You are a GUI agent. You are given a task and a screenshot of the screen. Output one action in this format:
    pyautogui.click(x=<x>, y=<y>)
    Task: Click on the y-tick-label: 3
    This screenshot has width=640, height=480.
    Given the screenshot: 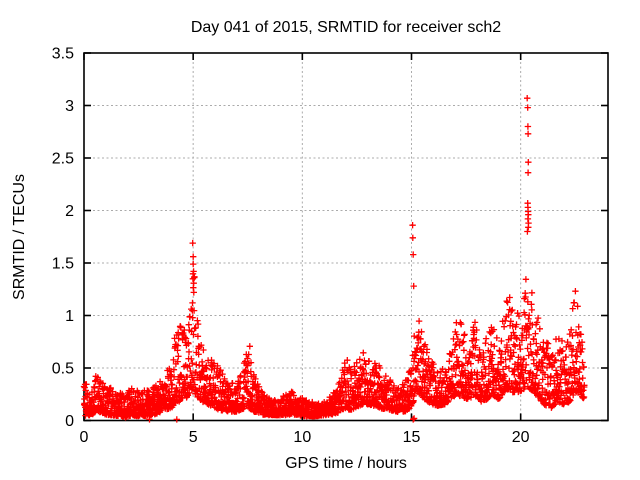 What is the action you would take?
    pyautogui.click(x=69, y=106)
    